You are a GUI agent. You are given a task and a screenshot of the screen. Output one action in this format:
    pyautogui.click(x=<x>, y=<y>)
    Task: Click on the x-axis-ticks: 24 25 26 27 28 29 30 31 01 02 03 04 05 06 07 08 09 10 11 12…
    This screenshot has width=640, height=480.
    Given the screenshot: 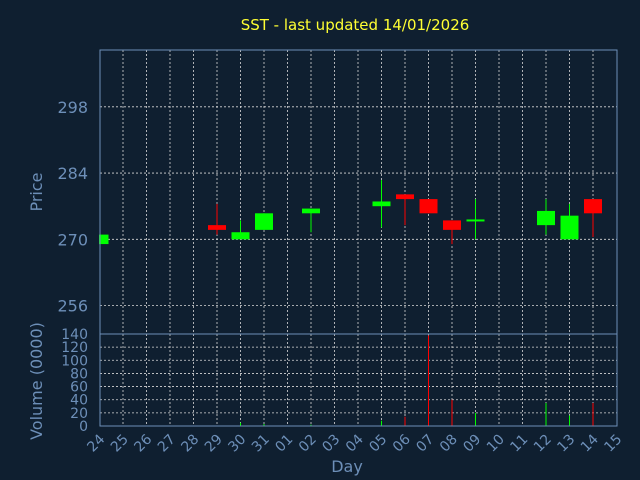 What is the action you would take?
    pyautogui.click(x=354, y=443)
    